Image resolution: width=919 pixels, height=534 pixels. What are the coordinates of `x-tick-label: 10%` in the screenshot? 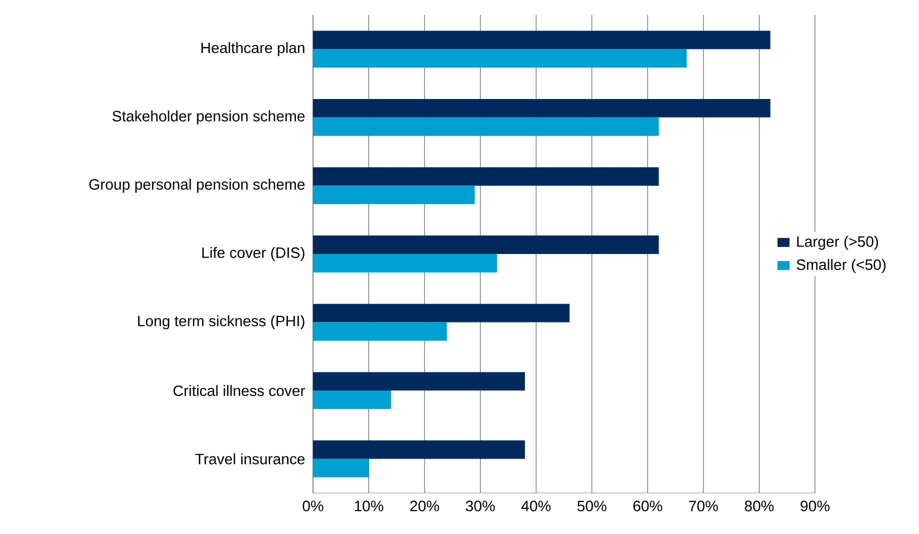 It's located at (369, 506).